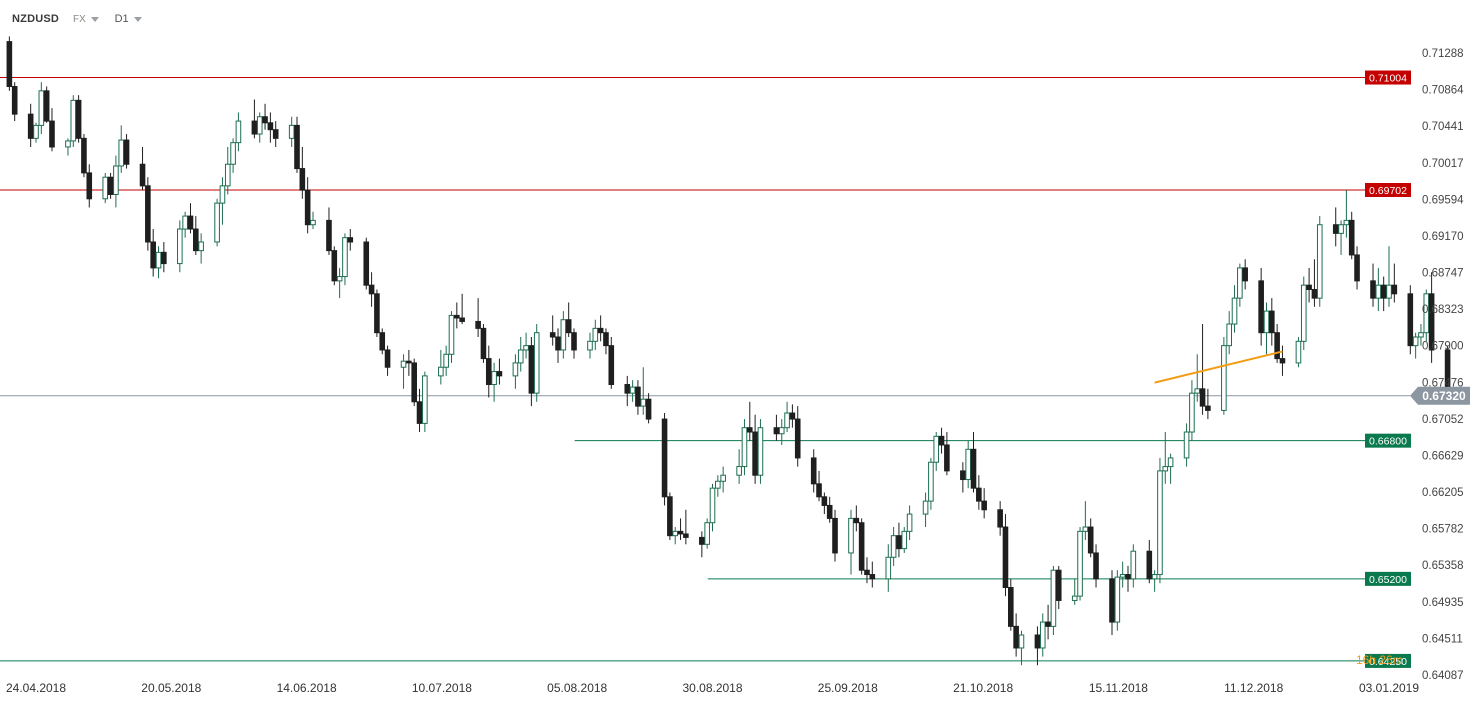 The image size is (1481, 705). I want to click on y-tick-label: 0.70864, so click(1443, 91).